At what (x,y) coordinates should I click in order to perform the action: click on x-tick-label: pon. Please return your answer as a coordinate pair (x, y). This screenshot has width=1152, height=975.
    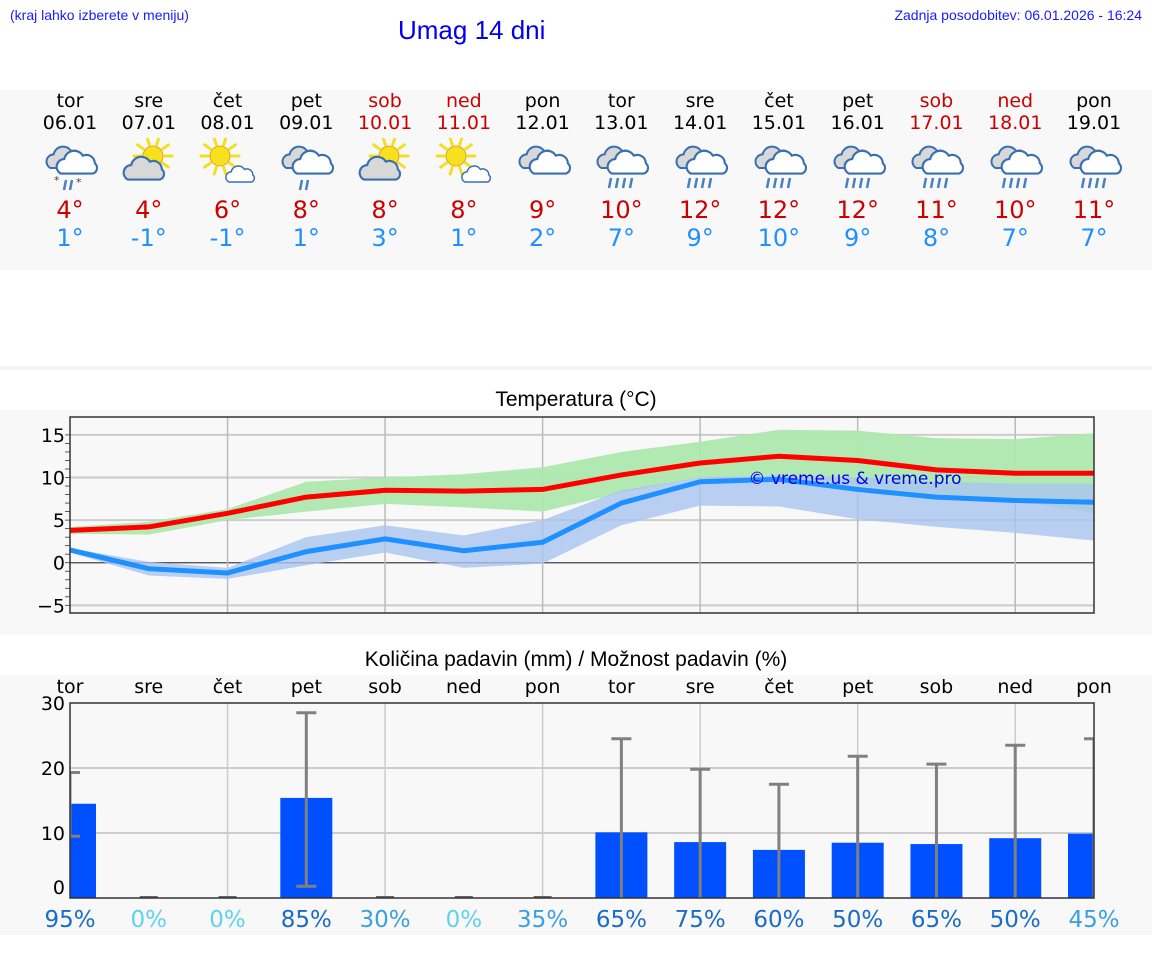
    Looking at the image, I should click on (1094, 687).